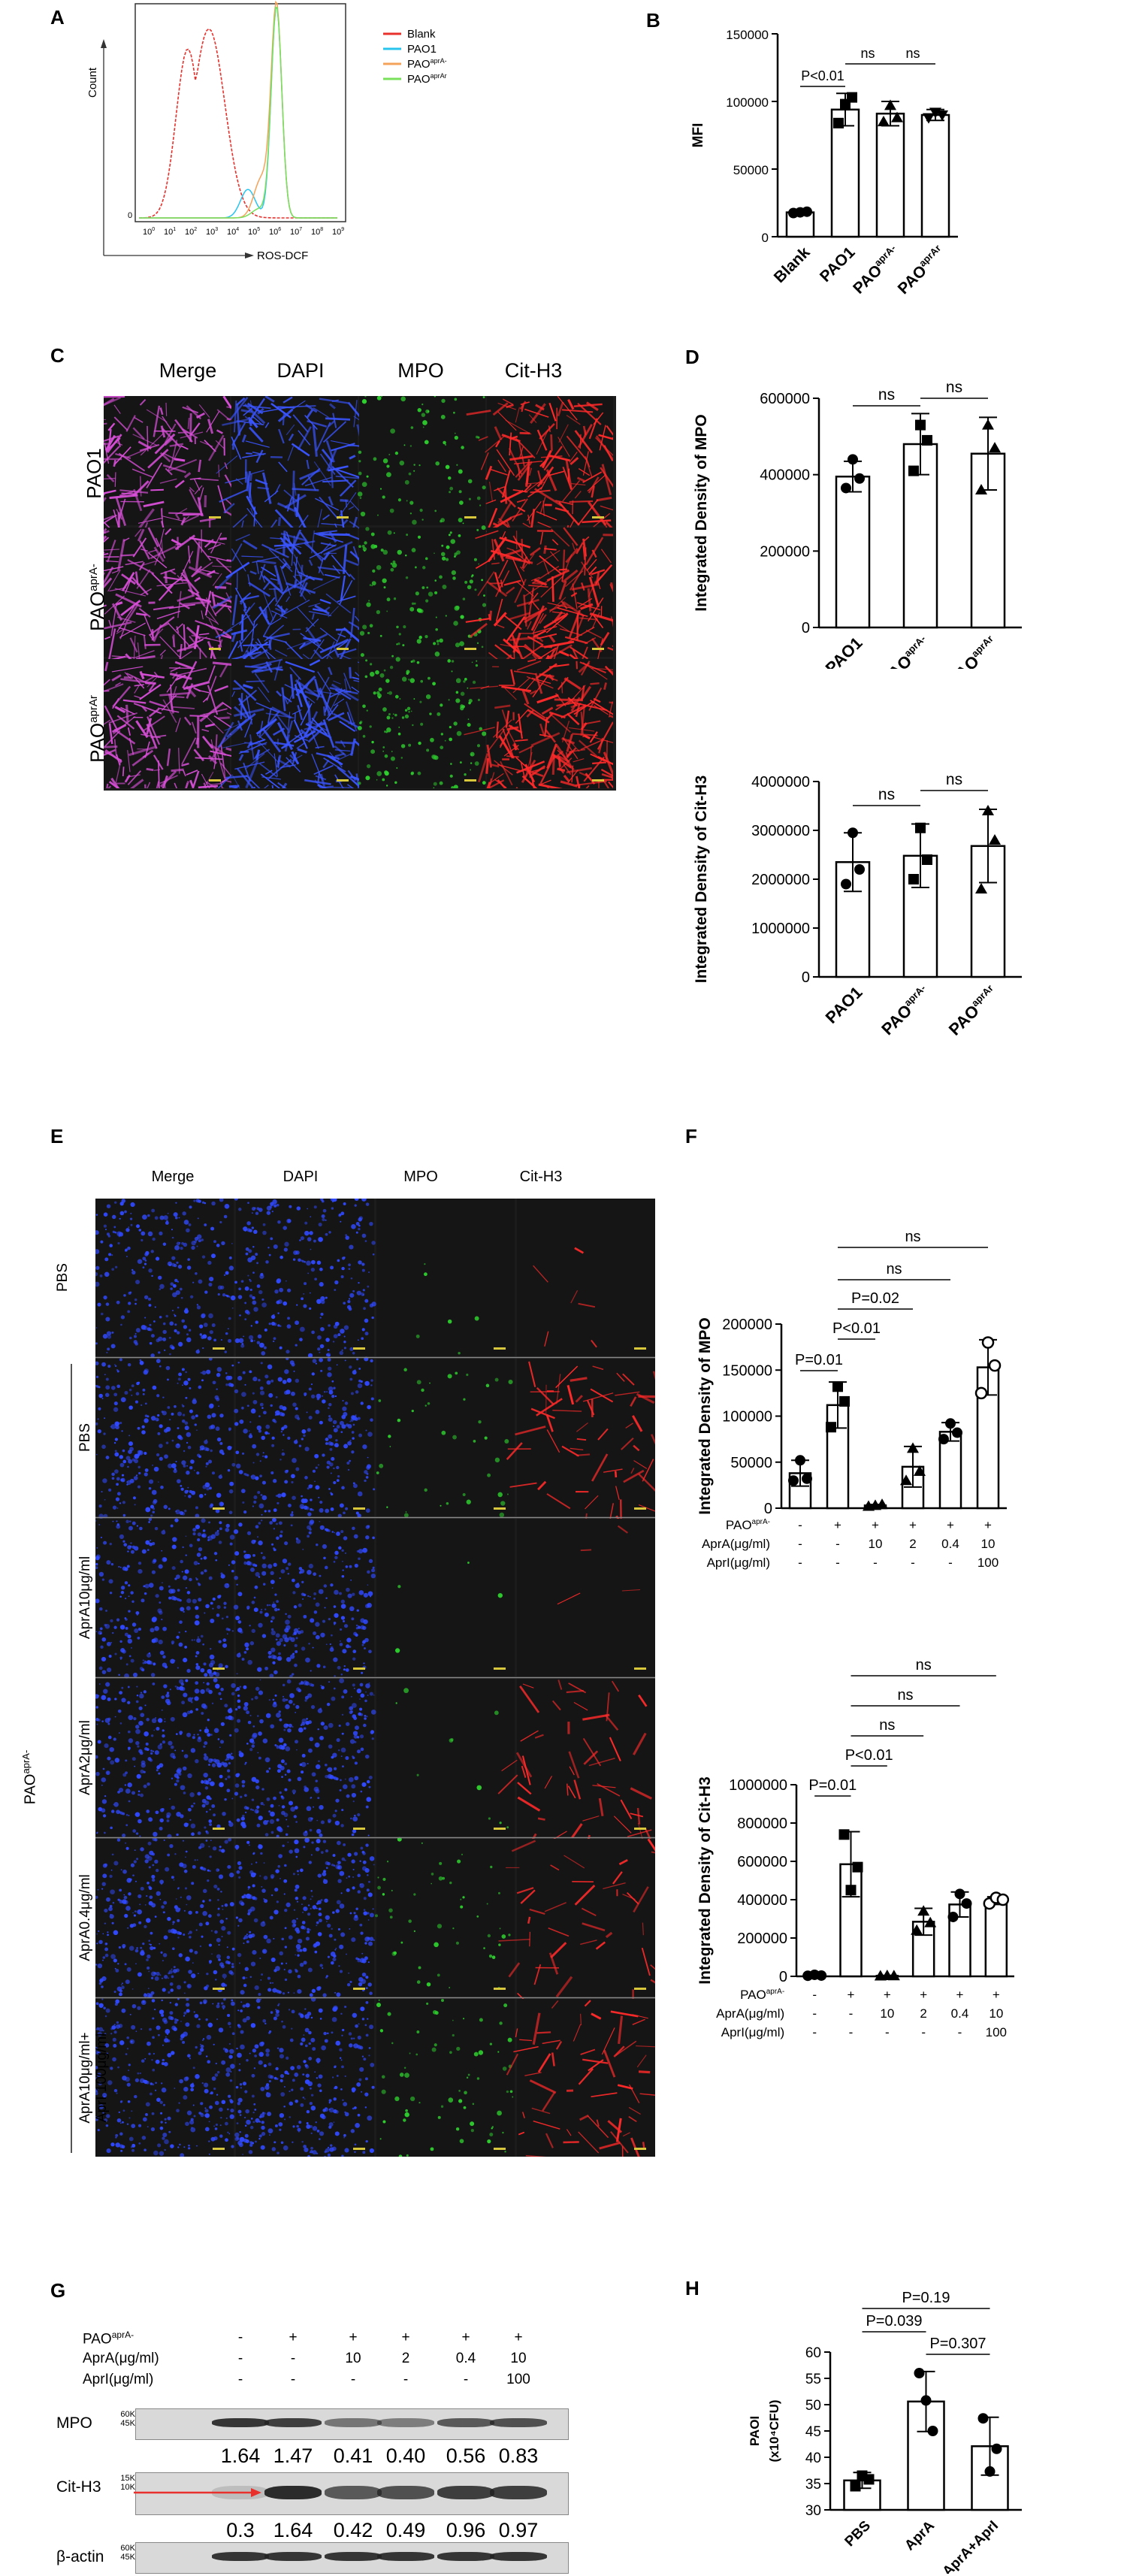 This screenshot has height=2576, width=1127. What do you see at coordinates (466, 2455) in the screenshot?
I see `g-quant-0-4: 0.56` at bounding box center [466, 2455].